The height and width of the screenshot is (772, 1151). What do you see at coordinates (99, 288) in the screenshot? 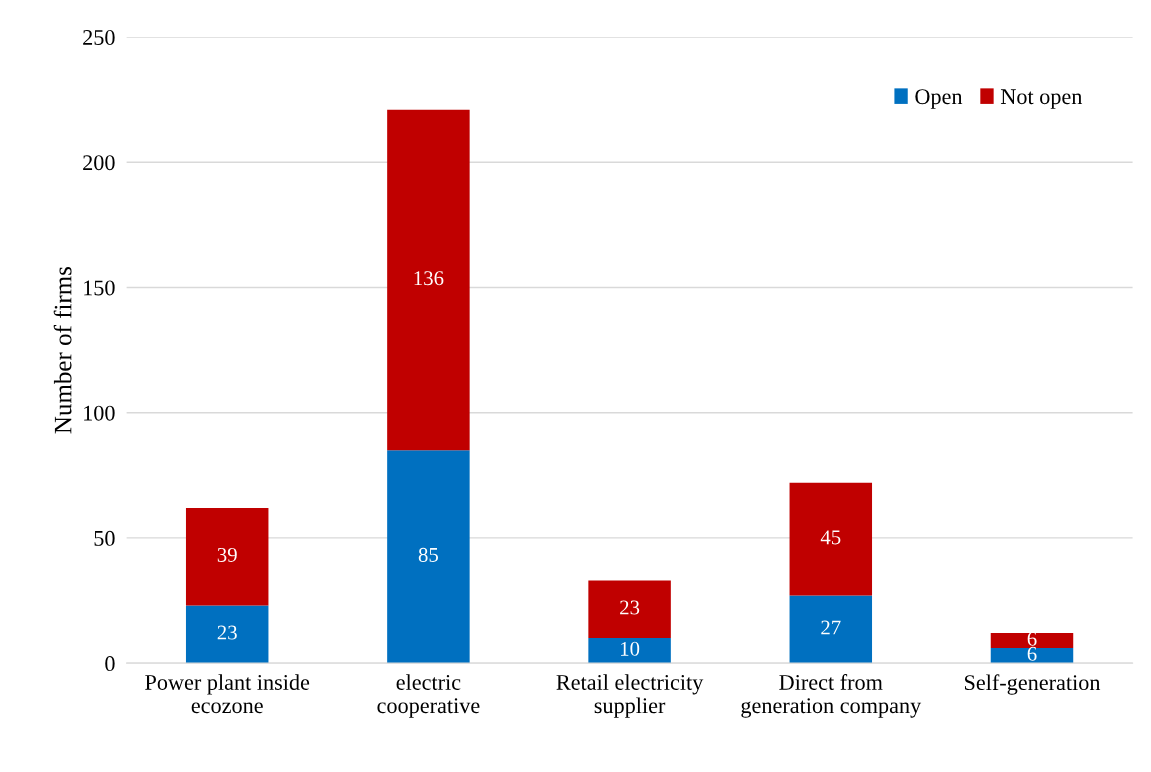
I see `y-tick-label: 150` at bounding box center [99, 288].